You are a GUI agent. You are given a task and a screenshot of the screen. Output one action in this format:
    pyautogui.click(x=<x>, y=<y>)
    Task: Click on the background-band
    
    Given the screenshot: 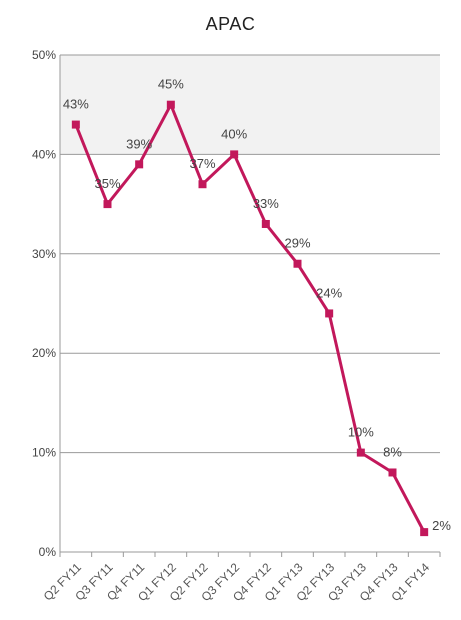 What is the action you would take?
    pyautogui.click(x=250, y=105)
    